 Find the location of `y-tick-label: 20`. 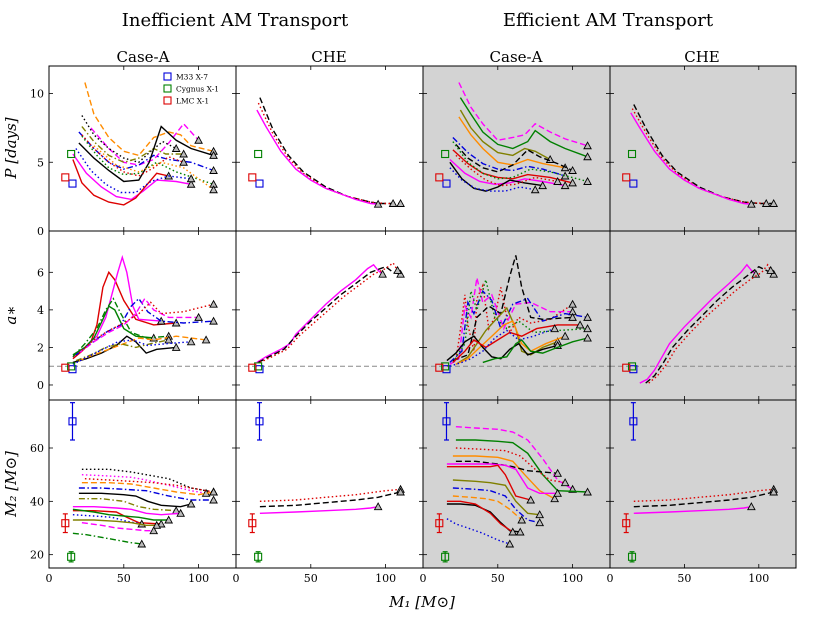

y-tick-label: 20 is located at coordinates (37, 555).